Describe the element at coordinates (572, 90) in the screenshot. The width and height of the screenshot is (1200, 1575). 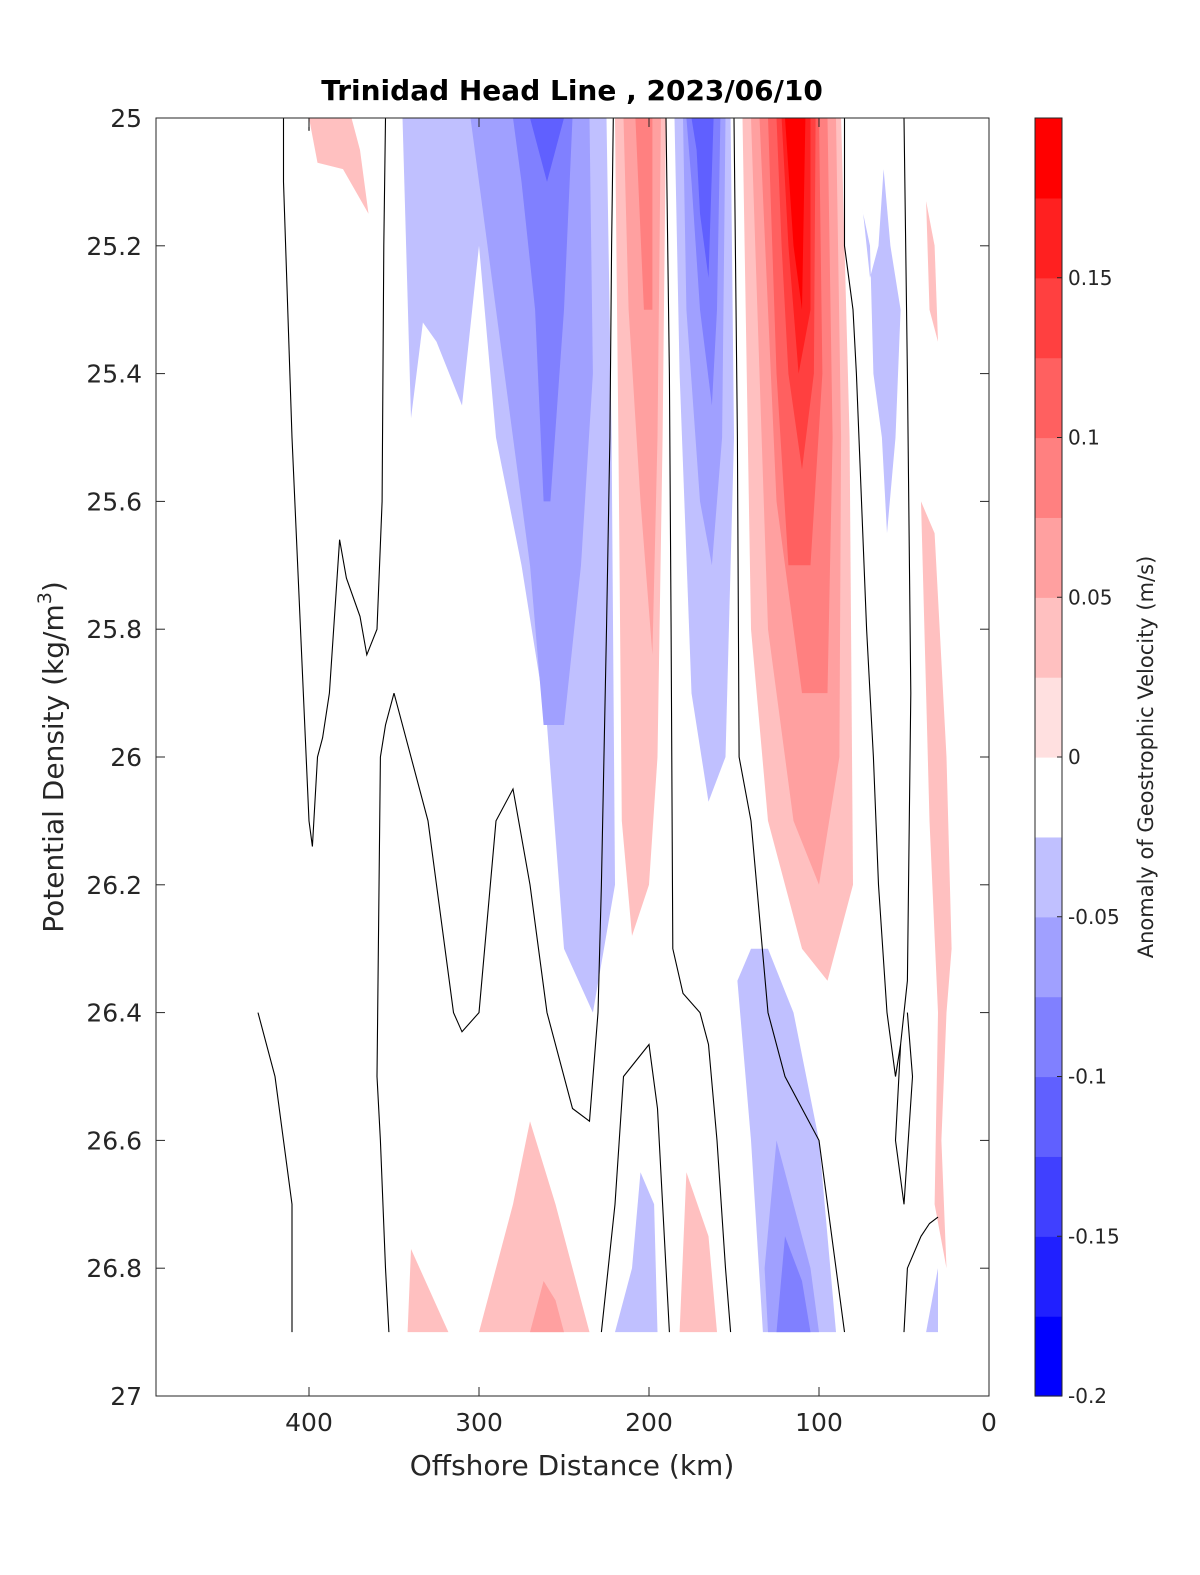
I see `chart-title: Trinidad Head Line , 2023/06/10` at that location.